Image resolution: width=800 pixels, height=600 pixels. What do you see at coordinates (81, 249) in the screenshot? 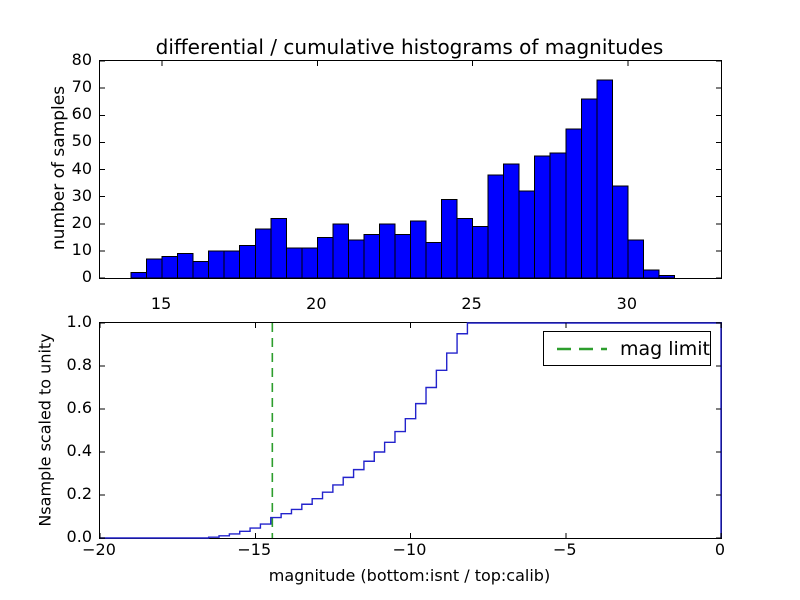
I see `tick-label: 10` at bounding box center [81, 249].